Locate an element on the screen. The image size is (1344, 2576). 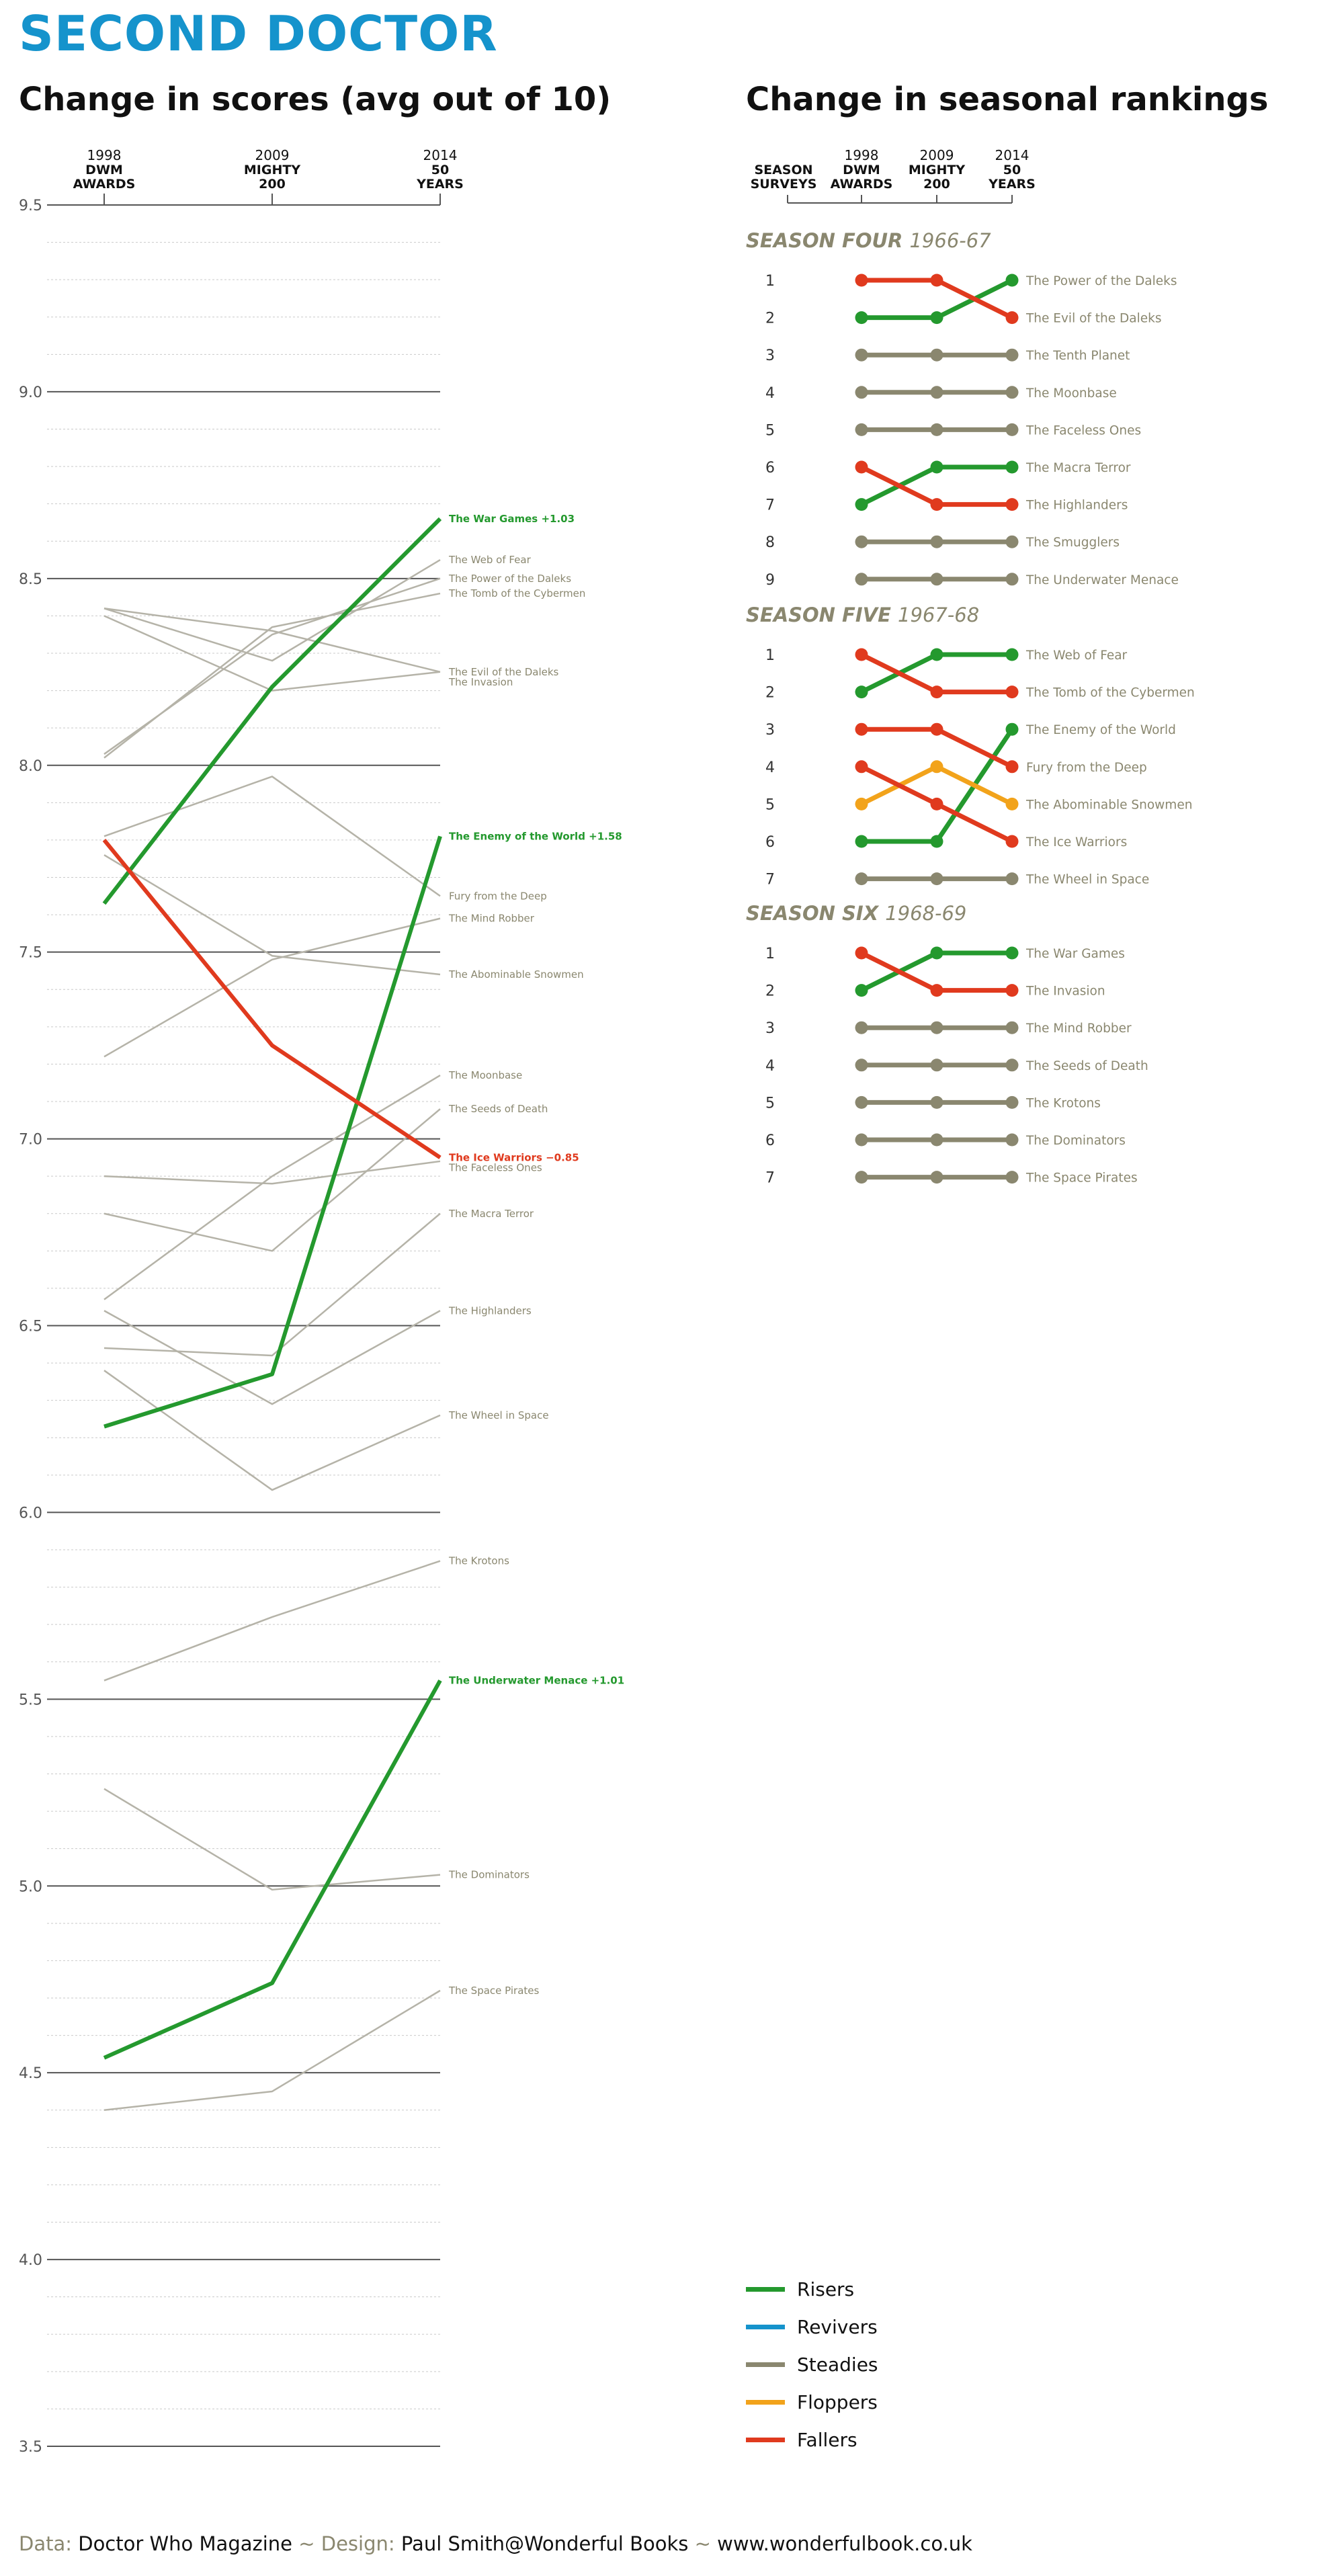
legend-swatch-floppers is located at coordinates (766, 2402).